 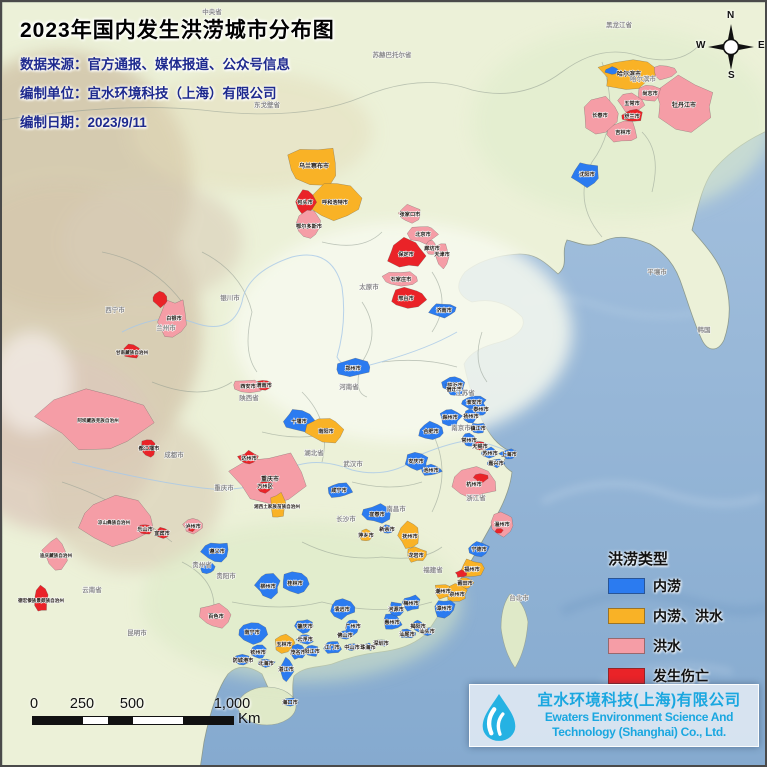 What do you see at coordinates (455, 385) in the screenshot?
I see `city-region-label: 临沂市` at bounding box center [455, 385].